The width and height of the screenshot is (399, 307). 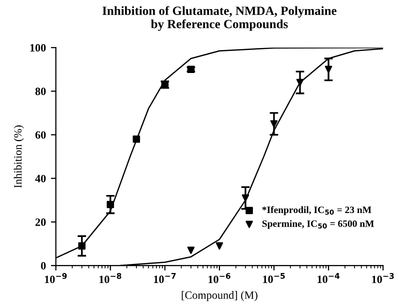 I want to click on y-tick-label: 40, so click(x=40, y=178).